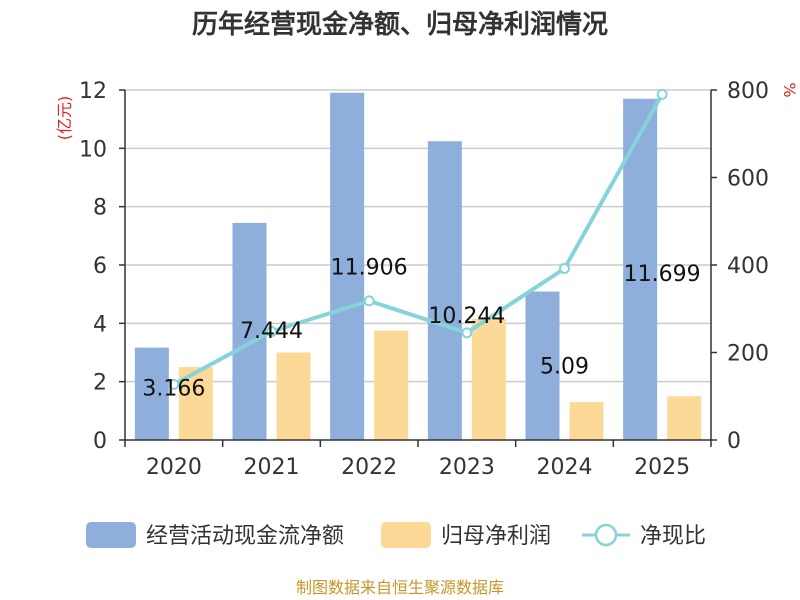 Image resolution: width=800 pixels, height=600 pixels. I want to click on x-tick-label-2021: 2021, so click(272, 467).